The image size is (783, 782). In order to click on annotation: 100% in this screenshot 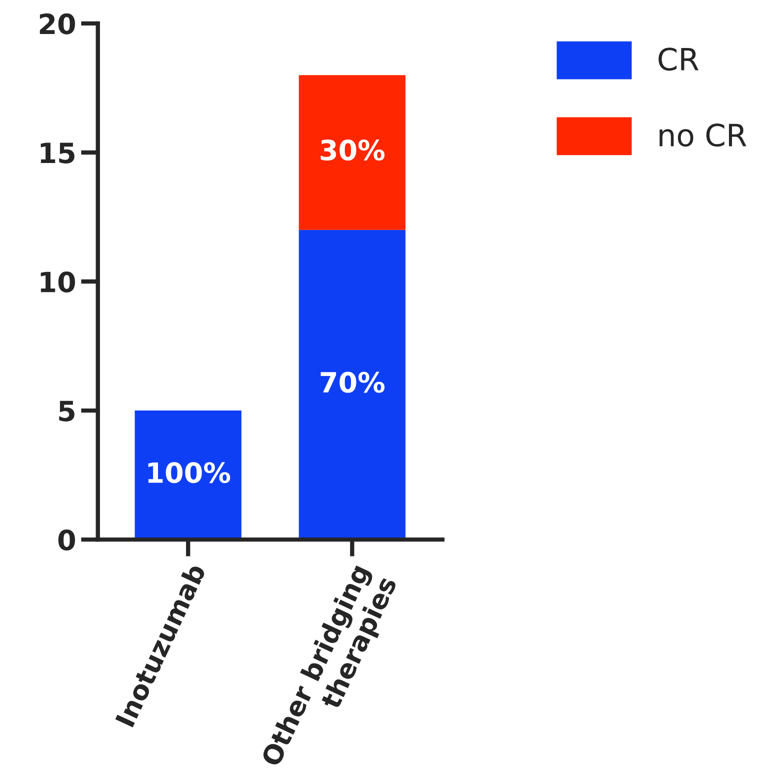, I will do `click(189, 473)`.